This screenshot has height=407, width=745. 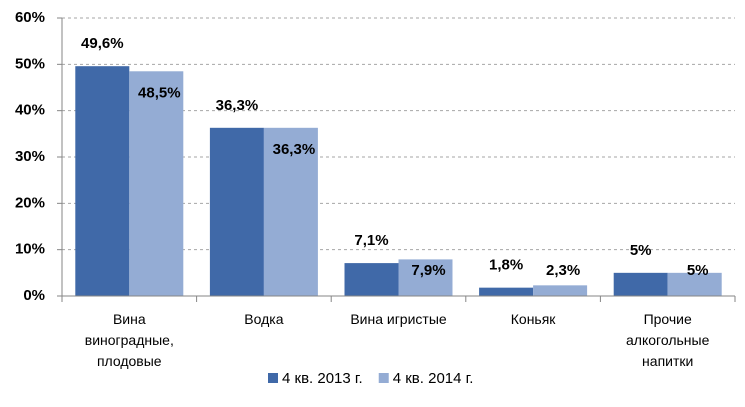 What do you see at coordinates (322, 378) in the screenshot?
I see `legend-label: 4 кв. 2013 г.` at bounding box center [322, 378].